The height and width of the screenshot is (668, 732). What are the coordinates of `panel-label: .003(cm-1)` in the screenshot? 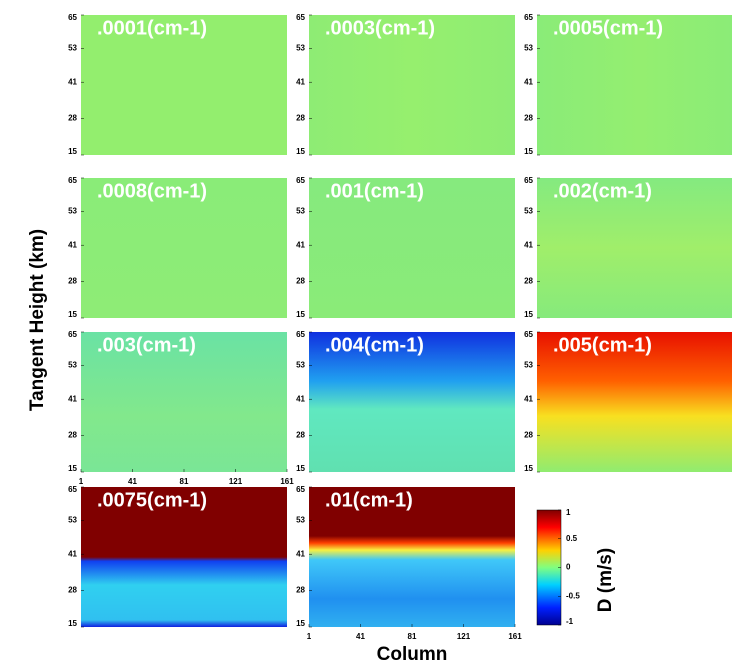 It's located at (146, 345).